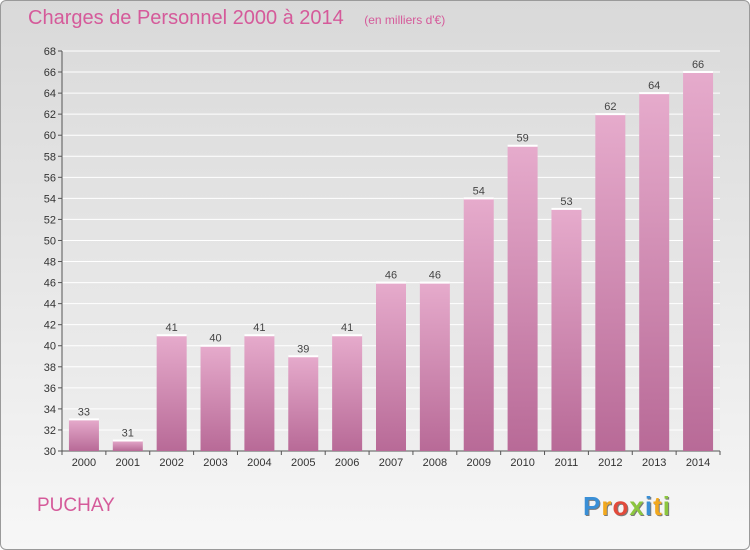 Image resolution: width=750 pixels, height=550 pixels. I want to click on y-tick-label: 52, so click(50, 220).